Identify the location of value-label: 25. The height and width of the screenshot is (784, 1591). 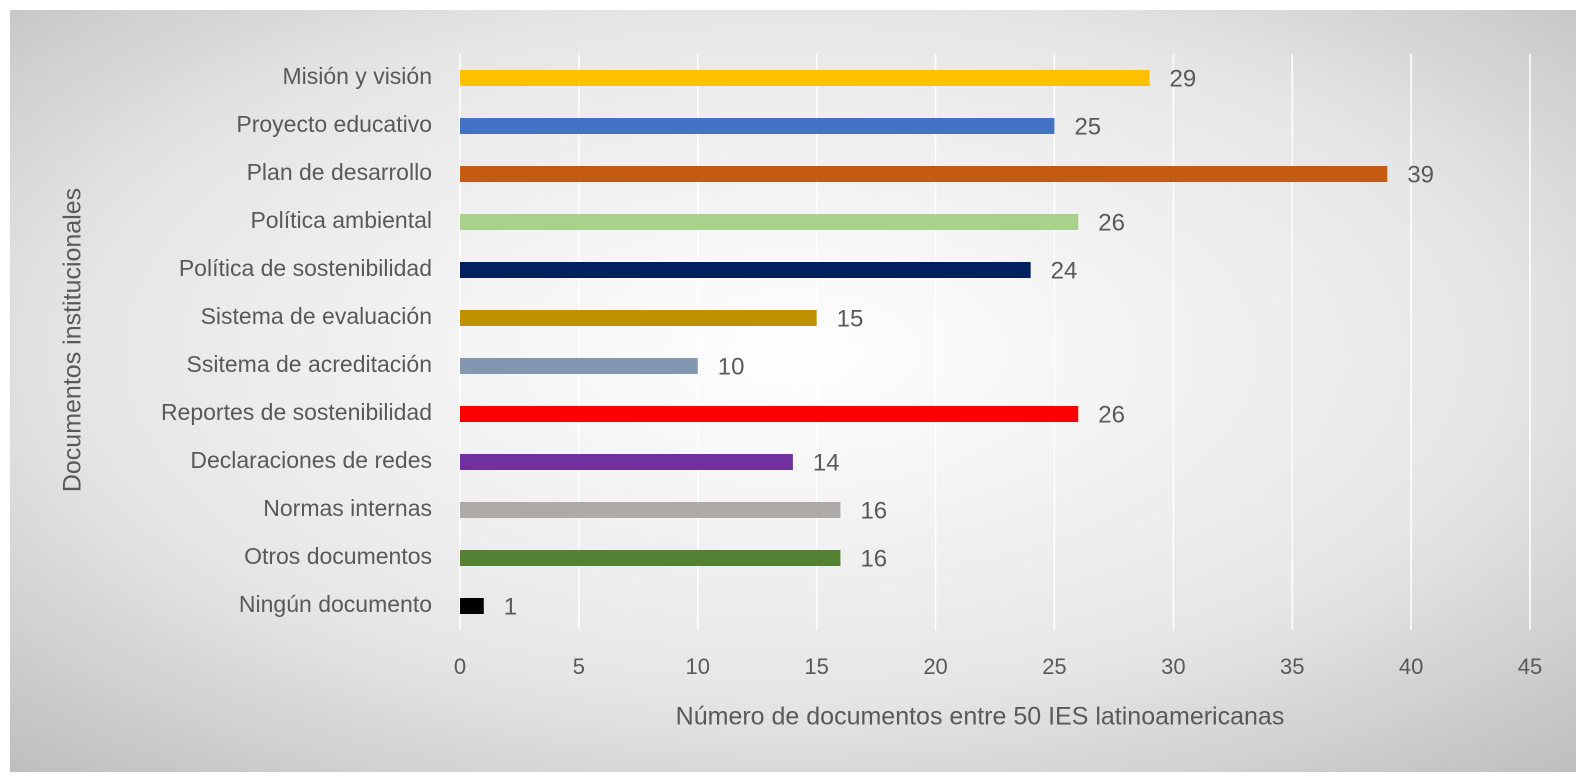
(1087, 126).